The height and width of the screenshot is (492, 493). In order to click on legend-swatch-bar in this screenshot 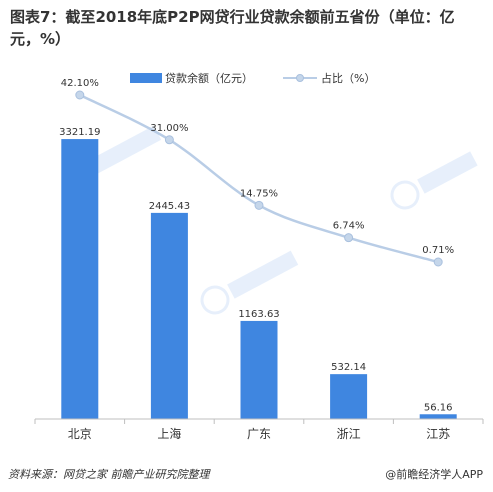, I will do `click(146, 78)`.